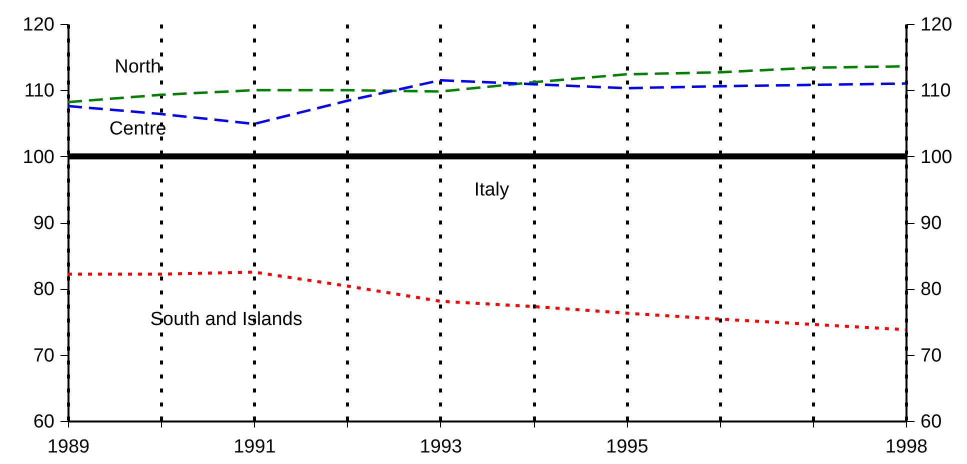 The image size is (967, 464). Describe the element at coordinates (492, 189) in the screenshot. I see `series-label: Italy` at that location.